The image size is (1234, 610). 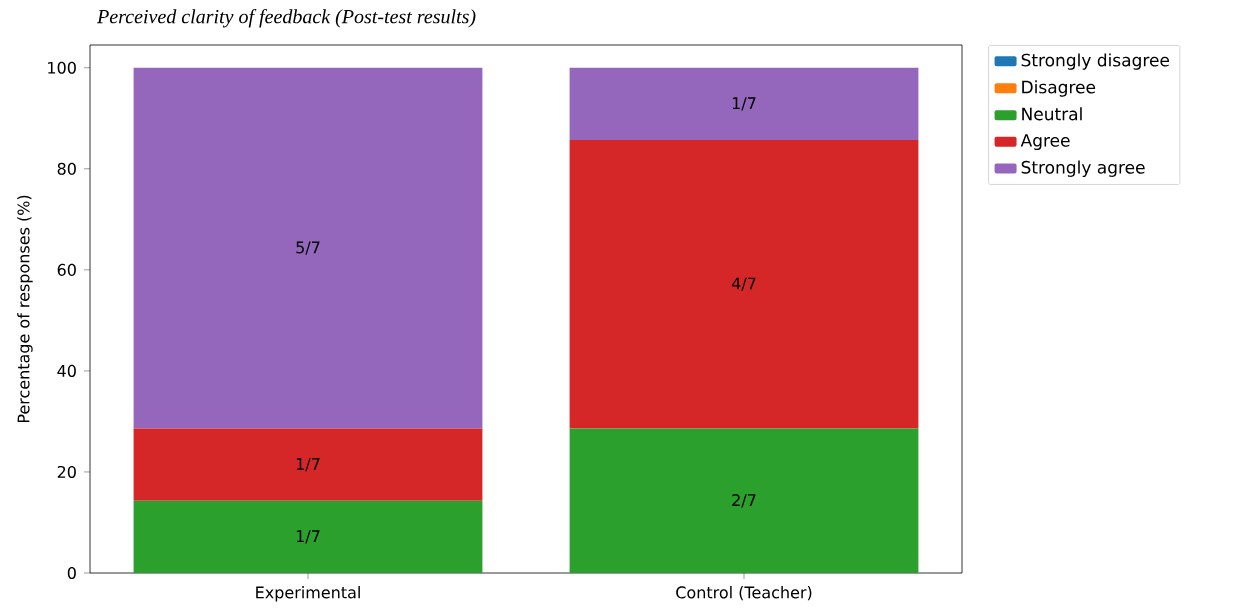 What do you see at coordinates (66, 370) in the screenshot?
I see `y-tick-label: 40` at bounding box center [66, 370].